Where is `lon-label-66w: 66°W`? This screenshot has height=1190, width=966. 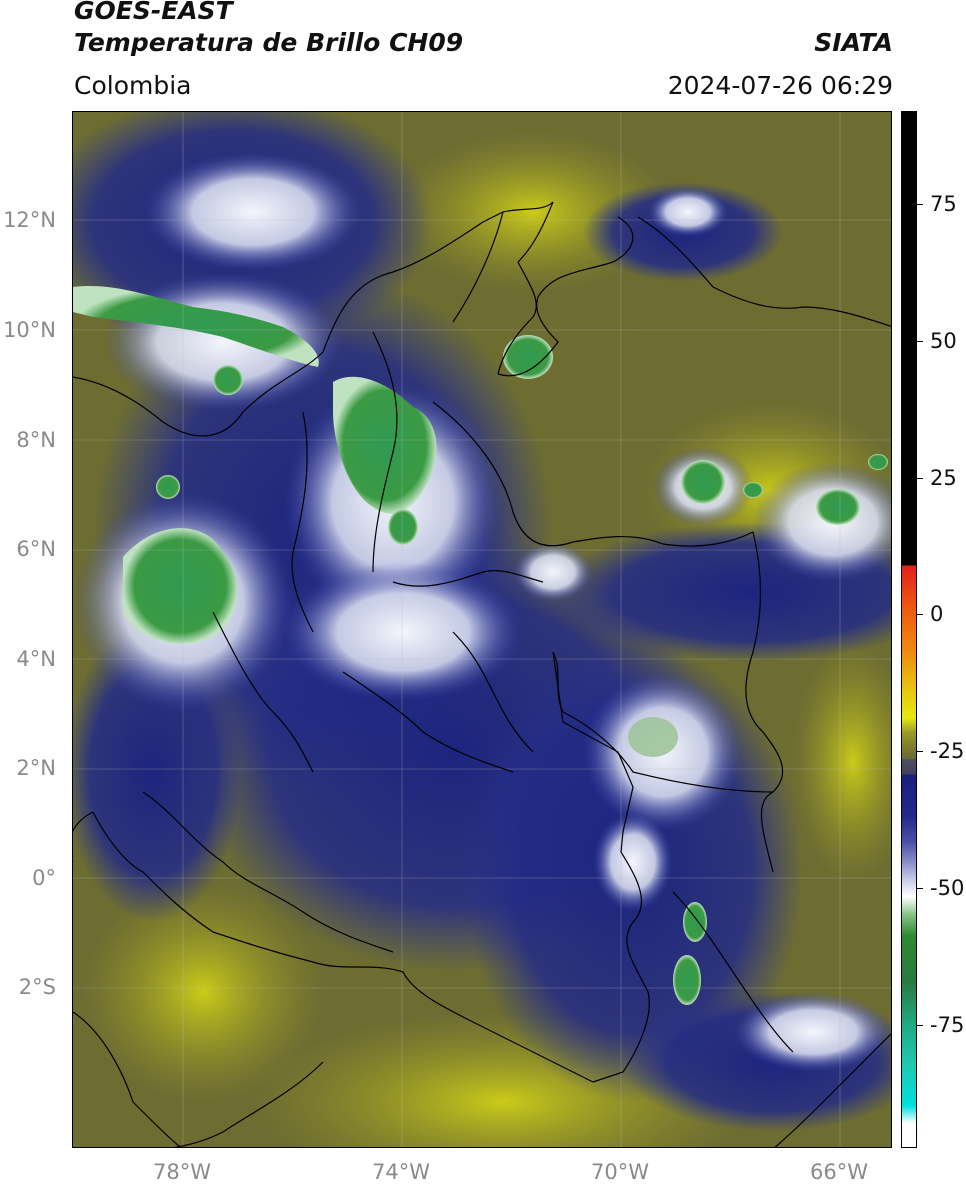
lon-label-66w: 66°W is located at coordinates (839, 1172).